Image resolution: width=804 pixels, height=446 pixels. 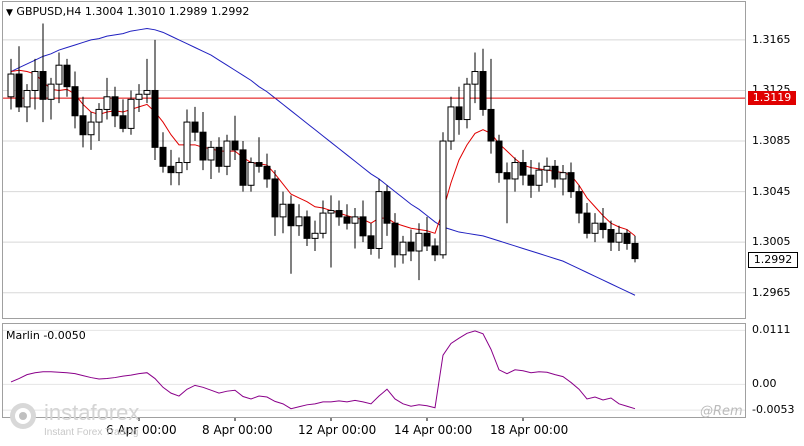 I want to click on watermark: @Rem, so click(x=721, y=411).